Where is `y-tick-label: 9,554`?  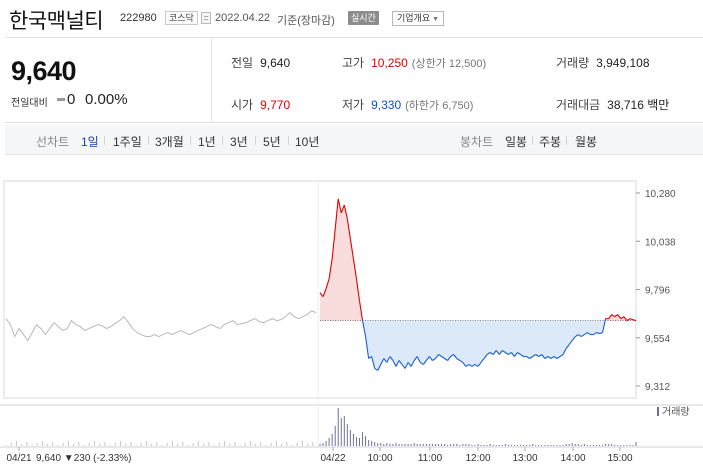
y-tick-label: 9,554 is located at coordinates (657, 339).